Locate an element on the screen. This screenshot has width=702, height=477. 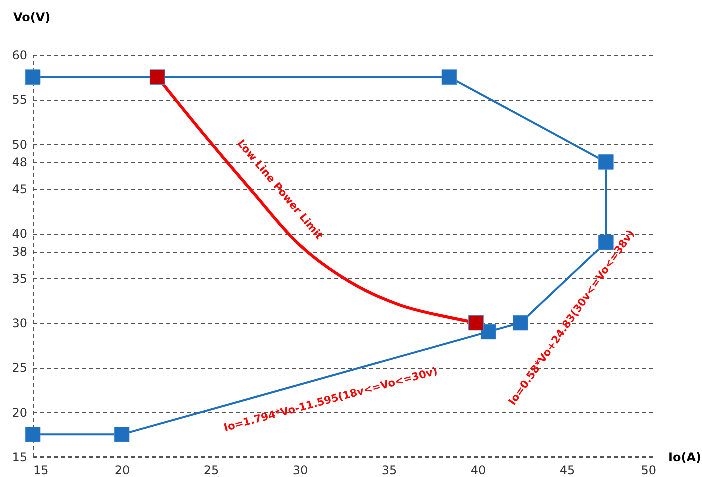
y-tick-label: 50 is located at coordinates (20, 145).